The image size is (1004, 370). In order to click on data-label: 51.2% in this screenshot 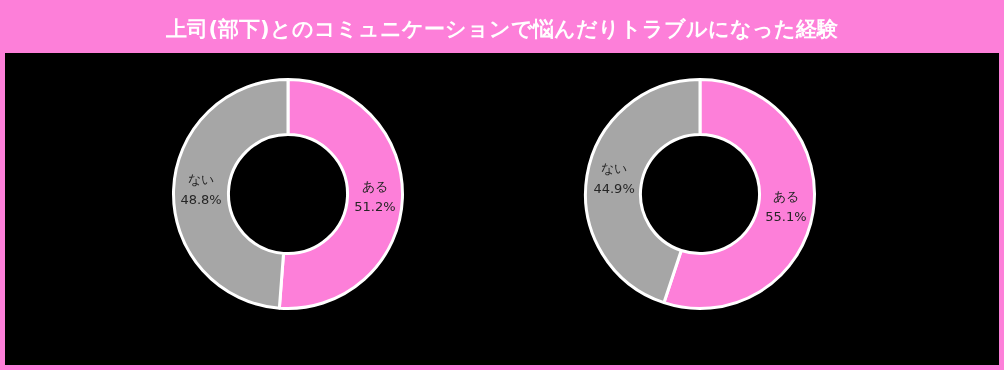, I will do `click(375, 206)`.